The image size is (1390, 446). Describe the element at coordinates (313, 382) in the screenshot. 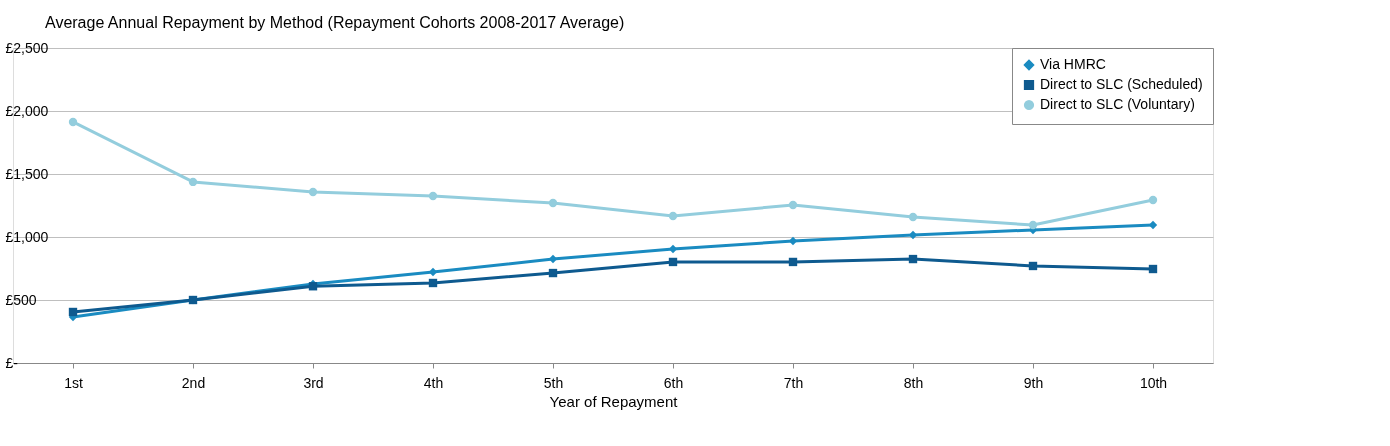

I see `x-tick-label: 3rd` at that location.